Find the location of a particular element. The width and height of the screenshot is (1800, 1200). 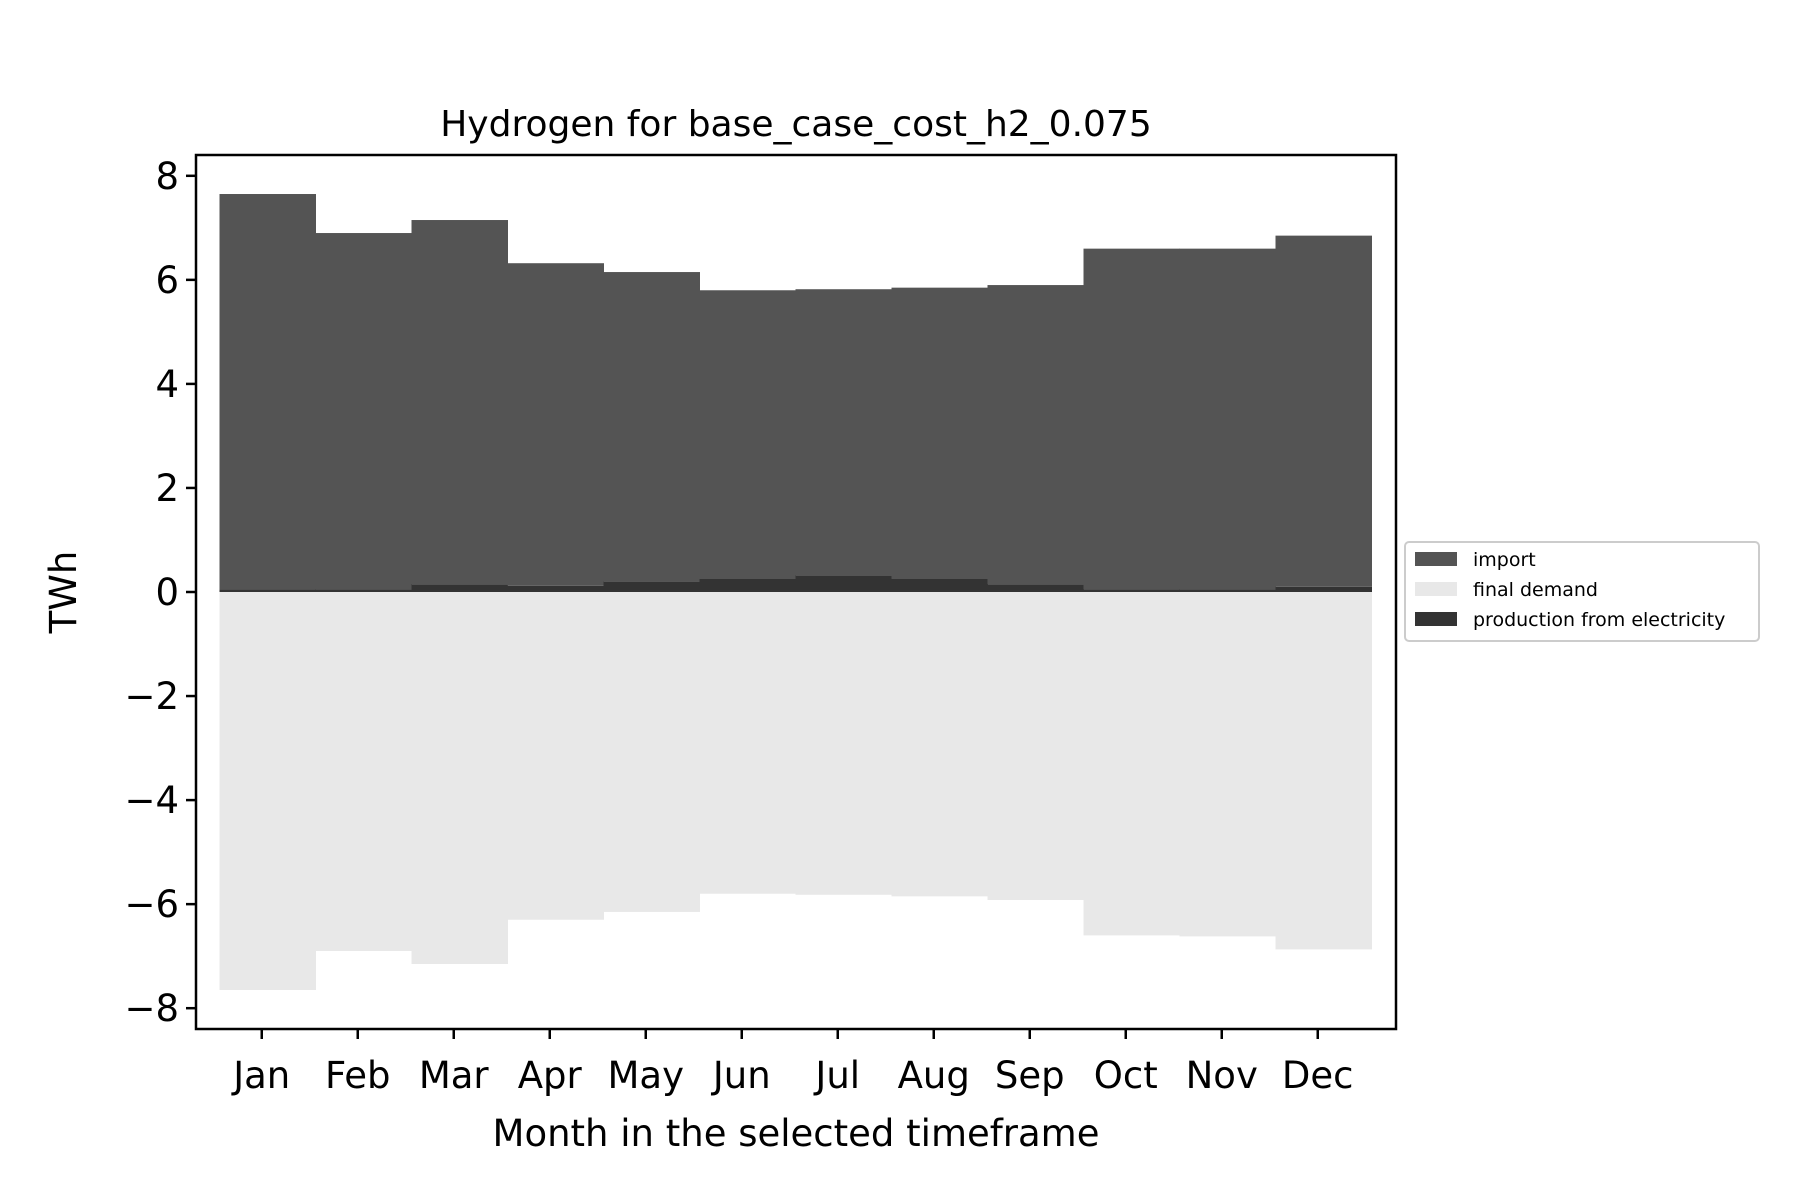

bar-import-dec is located at coordinates (1323, 411).